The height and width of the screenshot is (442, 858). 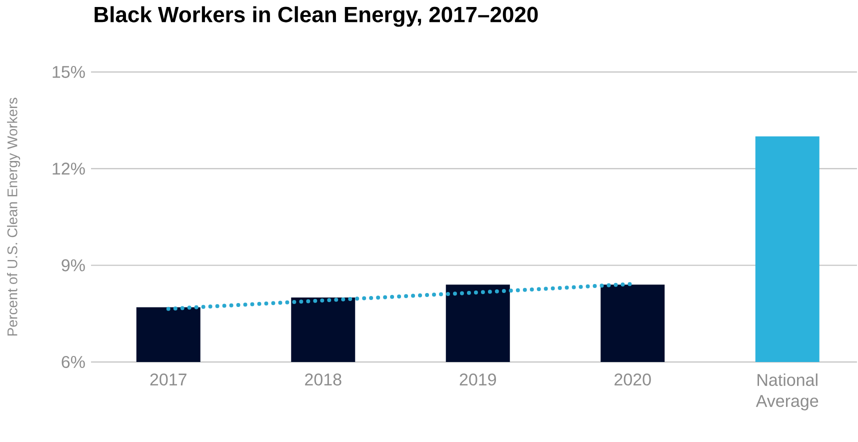 I want to click on chart-title: Black Workers in Clean Energy, 2017–2020, so click(x=316, y=16).